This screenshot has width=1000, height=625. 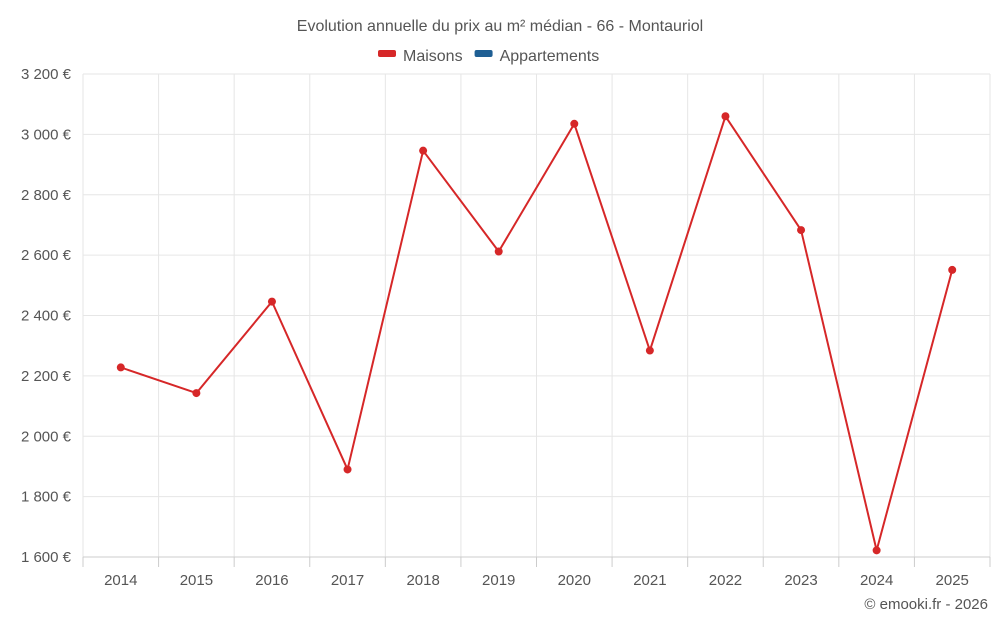 I want to click on x-tick-label: 2019, so click(x=498, y=580).